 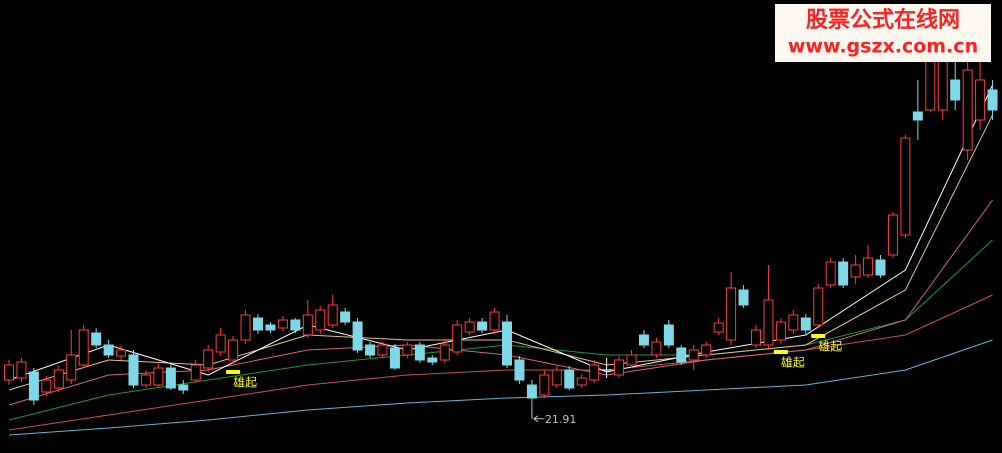 What do you see at coordinates (883, 47) in the screenshot?
I see `watermark-url: www.gszx.com.cn` at bounding box center [883, 47].